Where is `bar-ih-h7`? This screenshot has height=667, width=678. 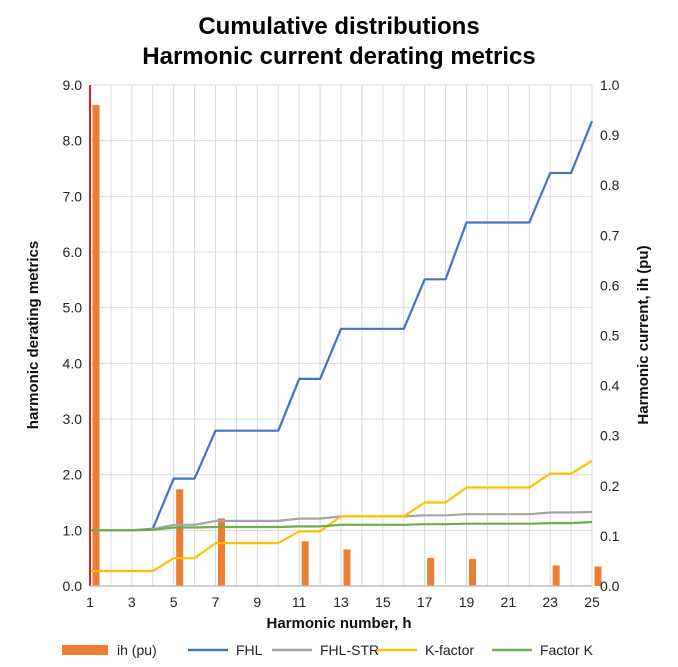 bar-ih-h7 is located at coordinates (221, 552).